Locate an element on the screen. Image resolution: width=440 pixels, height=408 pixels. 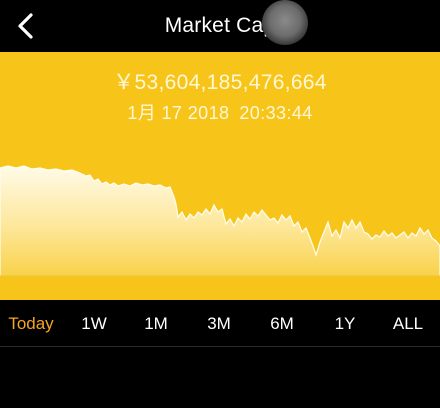
assistive-touch-button is located at coordinates (285, 23).